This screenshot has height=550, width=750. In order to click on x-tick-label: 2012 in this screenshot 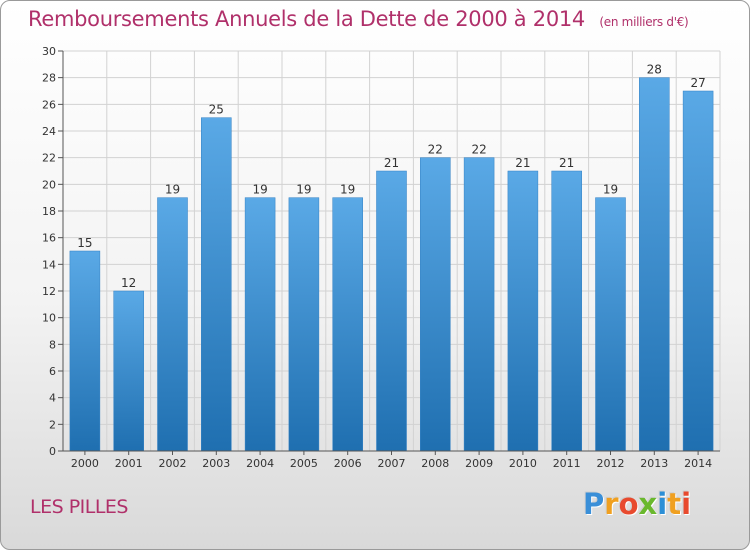, I will do `click(611, 463)`.